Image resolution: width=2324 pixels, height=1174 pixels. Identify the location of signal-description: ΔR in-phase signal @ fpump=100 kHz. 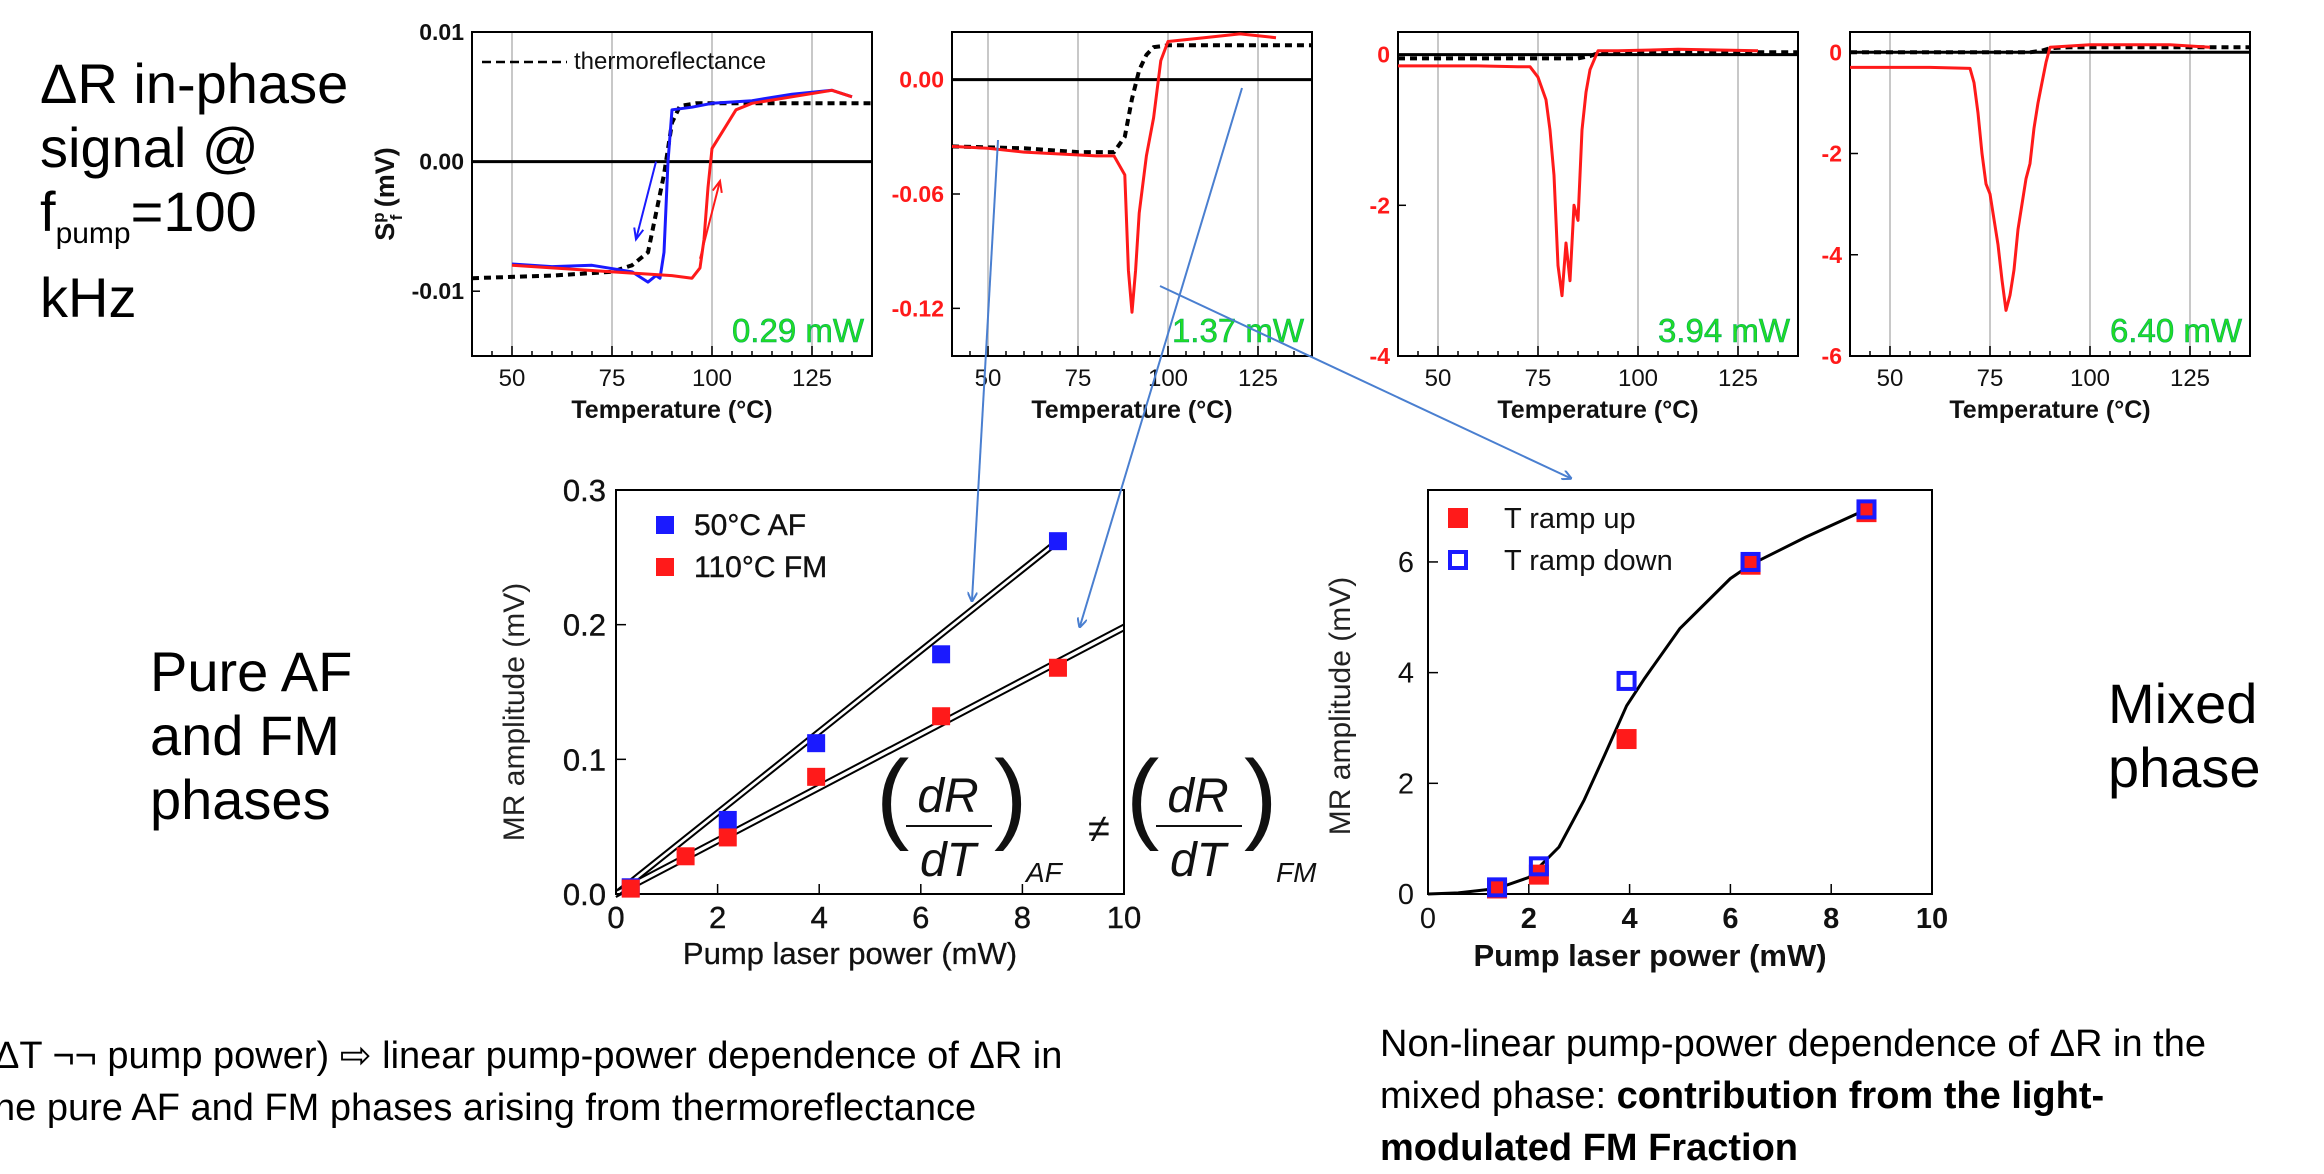
(194, 191).